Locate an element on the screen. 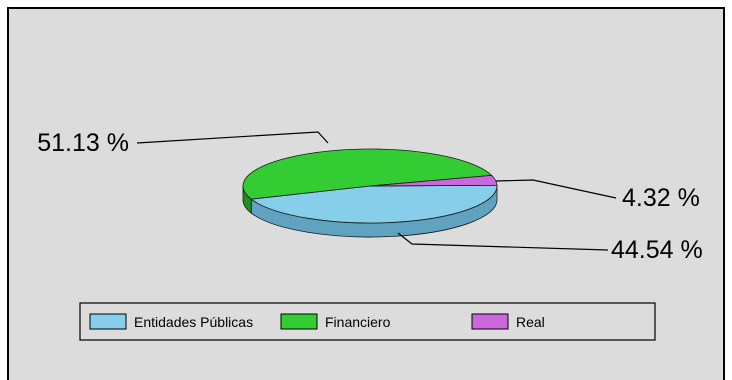 The image size is (732, 380). pie-slice-entidades-publicas is located at coordinates (374, 204).